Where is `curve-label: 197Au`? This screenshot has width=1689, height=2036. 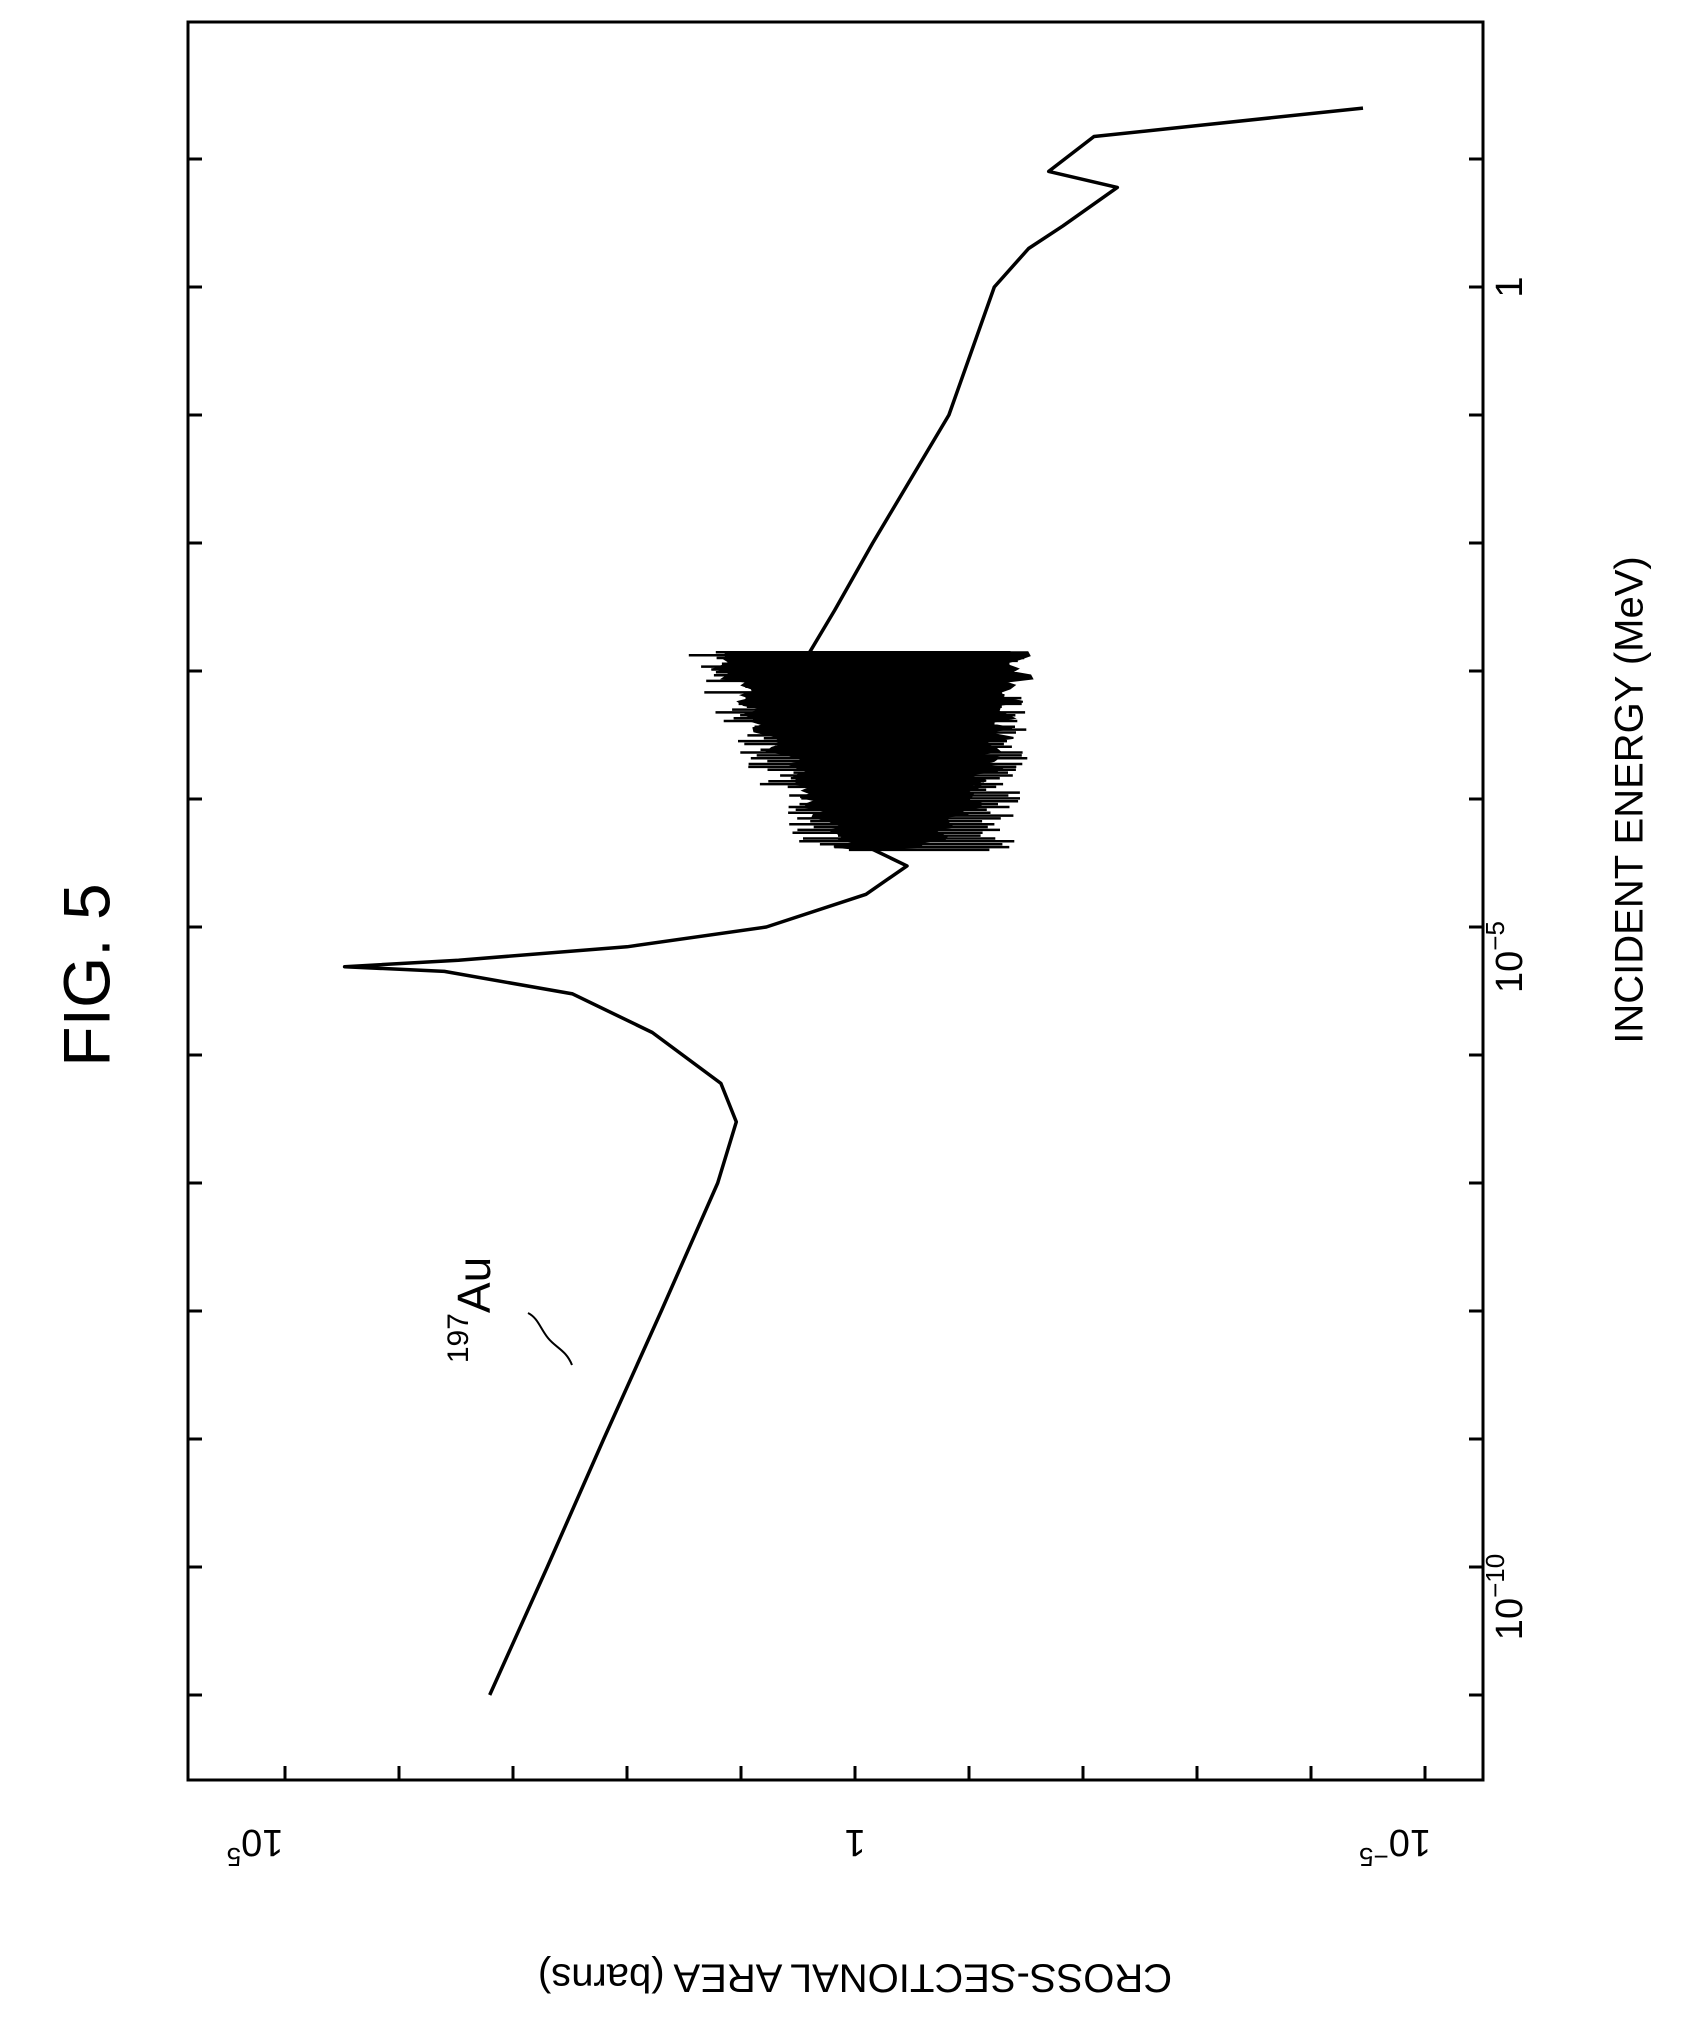
curve-label: 197Au is located at coordinates (471, 1310).